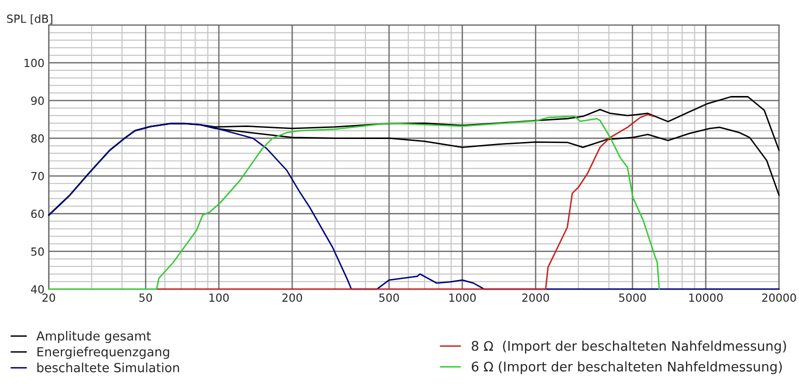 The width and height of the screenshot is (799, 386). What do you see at coordinates (632, 297) in the screenshot?
I see `x-tick-label: 5000` at bounding box center [632, 297].